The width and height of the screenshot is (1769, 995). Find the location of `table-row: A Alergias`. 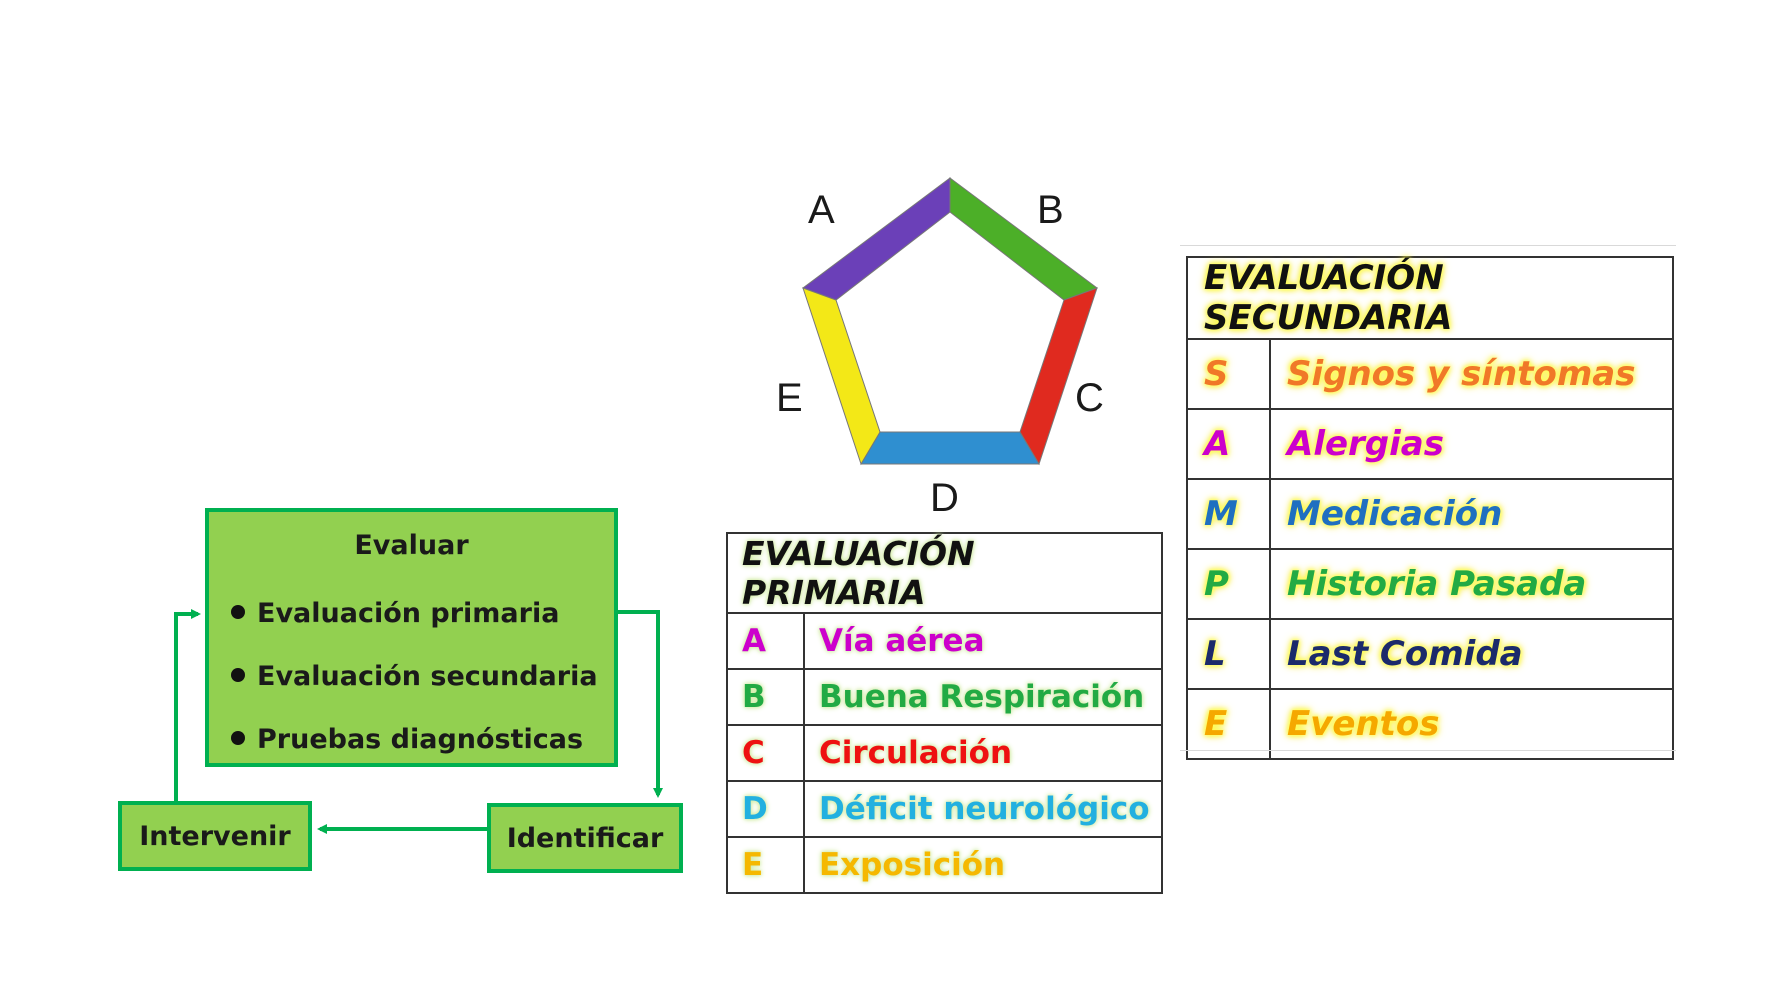

table-row: A Alergias is located at coordinates (1430, 444).